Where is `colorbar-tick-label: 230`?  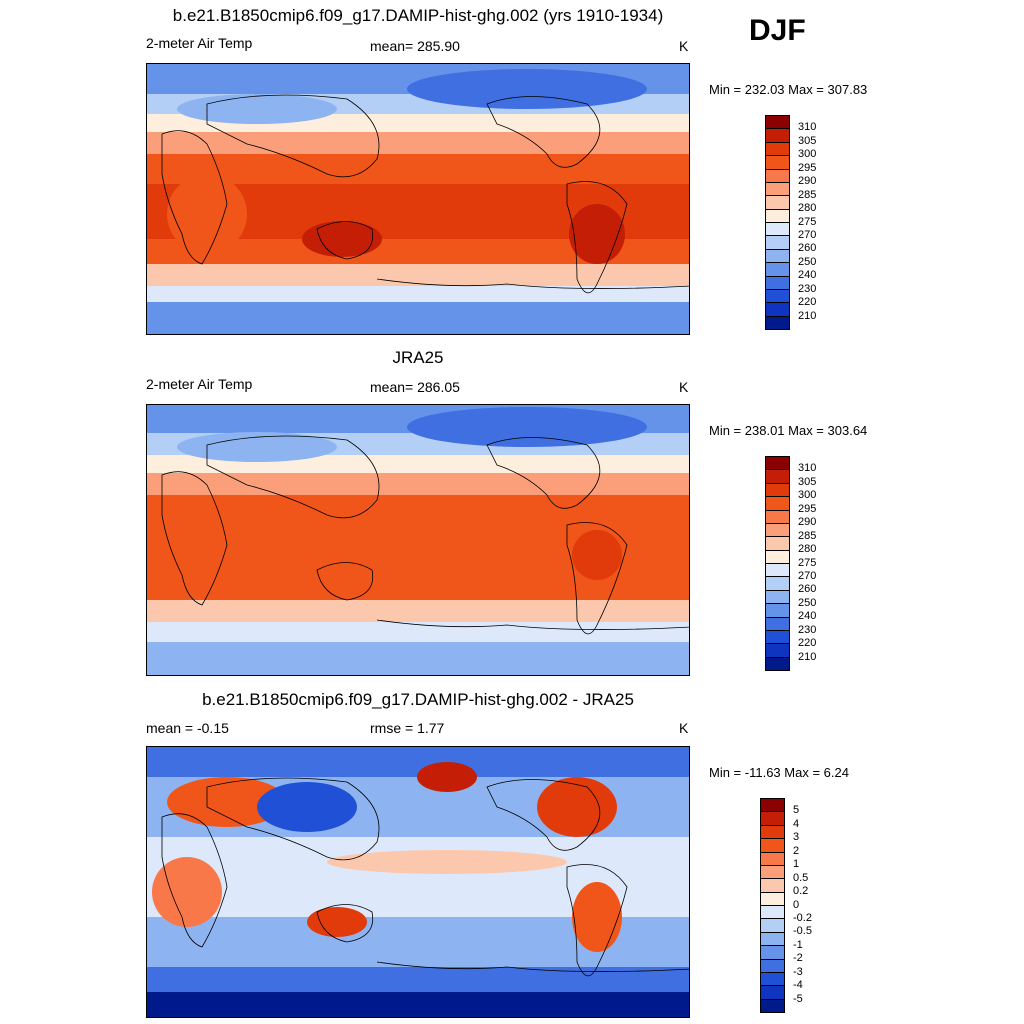 colorbar-tick-label: 230 is located at coordinates (807, 629).